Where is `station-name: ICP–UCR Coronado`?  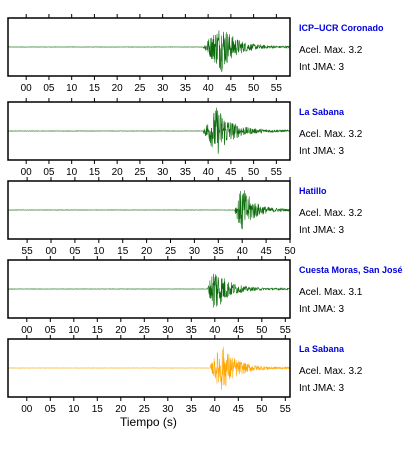 station-name: ICP–UCR Coronado is located at coordinates (341, 28).